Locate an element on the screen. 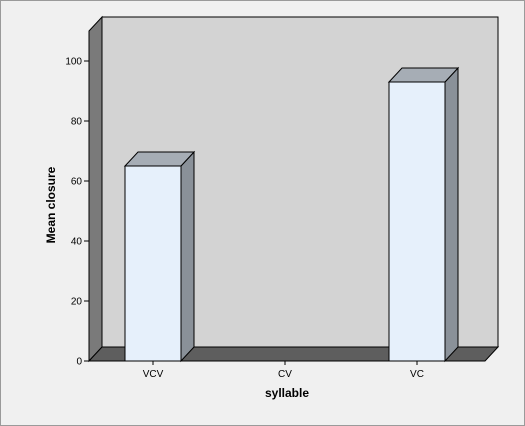  y-tick-label: 80 is located at coordinates (77, 122).